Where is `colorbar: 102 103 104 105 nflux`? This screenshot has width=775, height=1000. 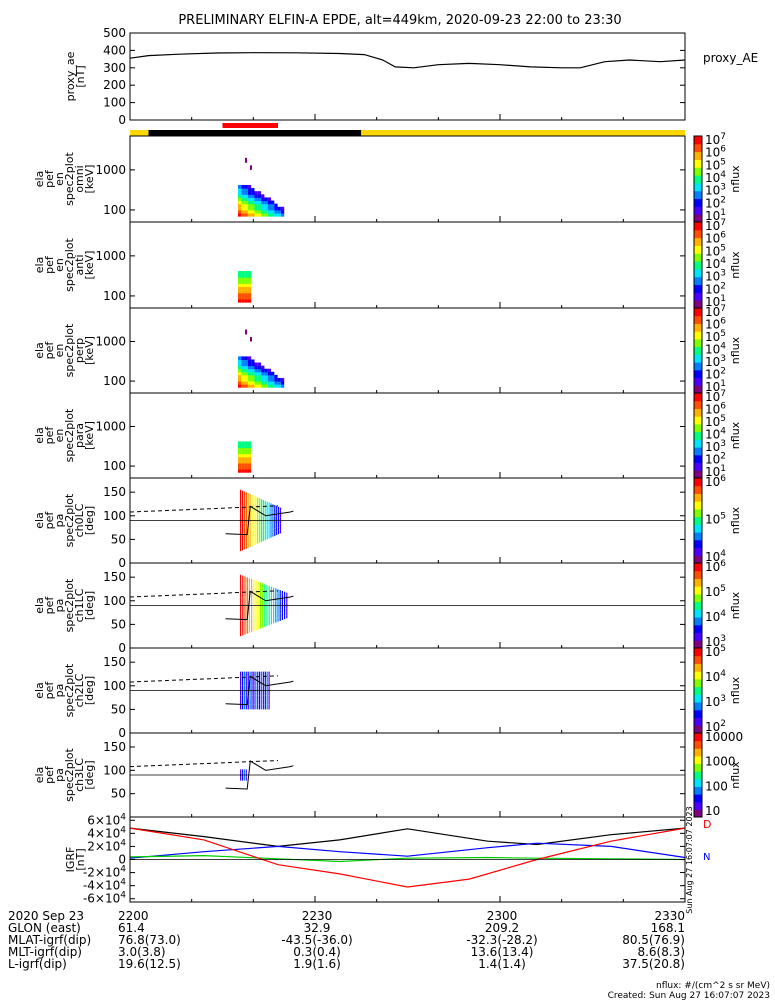
colorbar: 102 103 104 105 nflux is located at coordinates (717, 689).